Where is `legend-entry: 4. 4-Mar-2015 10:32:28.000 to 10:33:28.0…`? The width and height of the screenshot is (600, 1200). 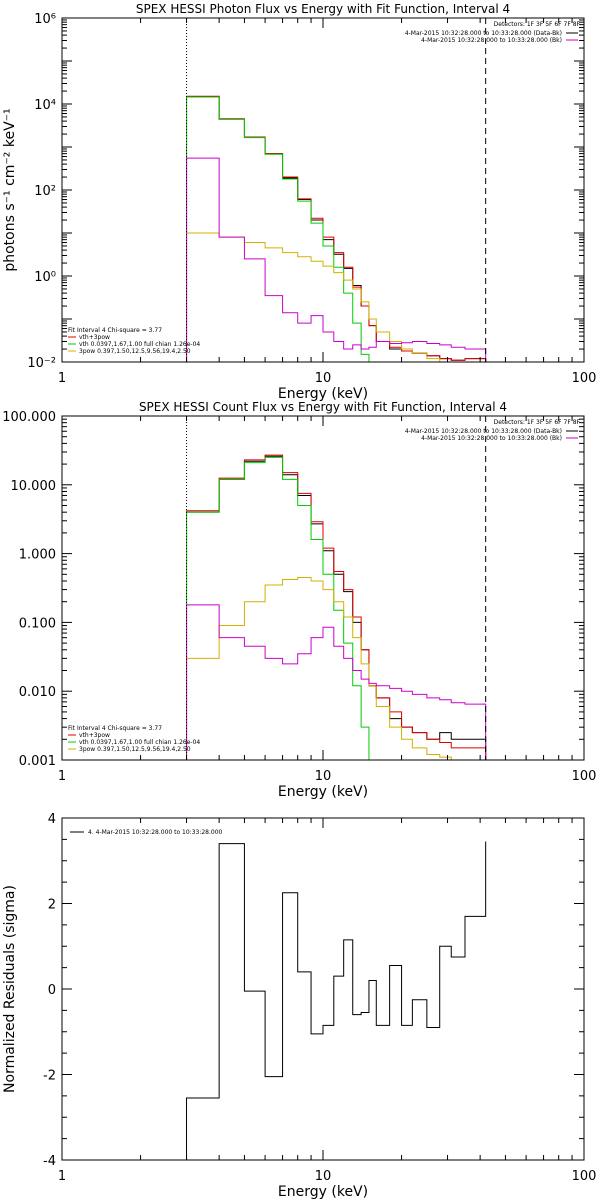 legend-entry: 4. 4-Mar-2015 10:32:28.000 to 10:33:28.0… is located at coordinates (155, 832).